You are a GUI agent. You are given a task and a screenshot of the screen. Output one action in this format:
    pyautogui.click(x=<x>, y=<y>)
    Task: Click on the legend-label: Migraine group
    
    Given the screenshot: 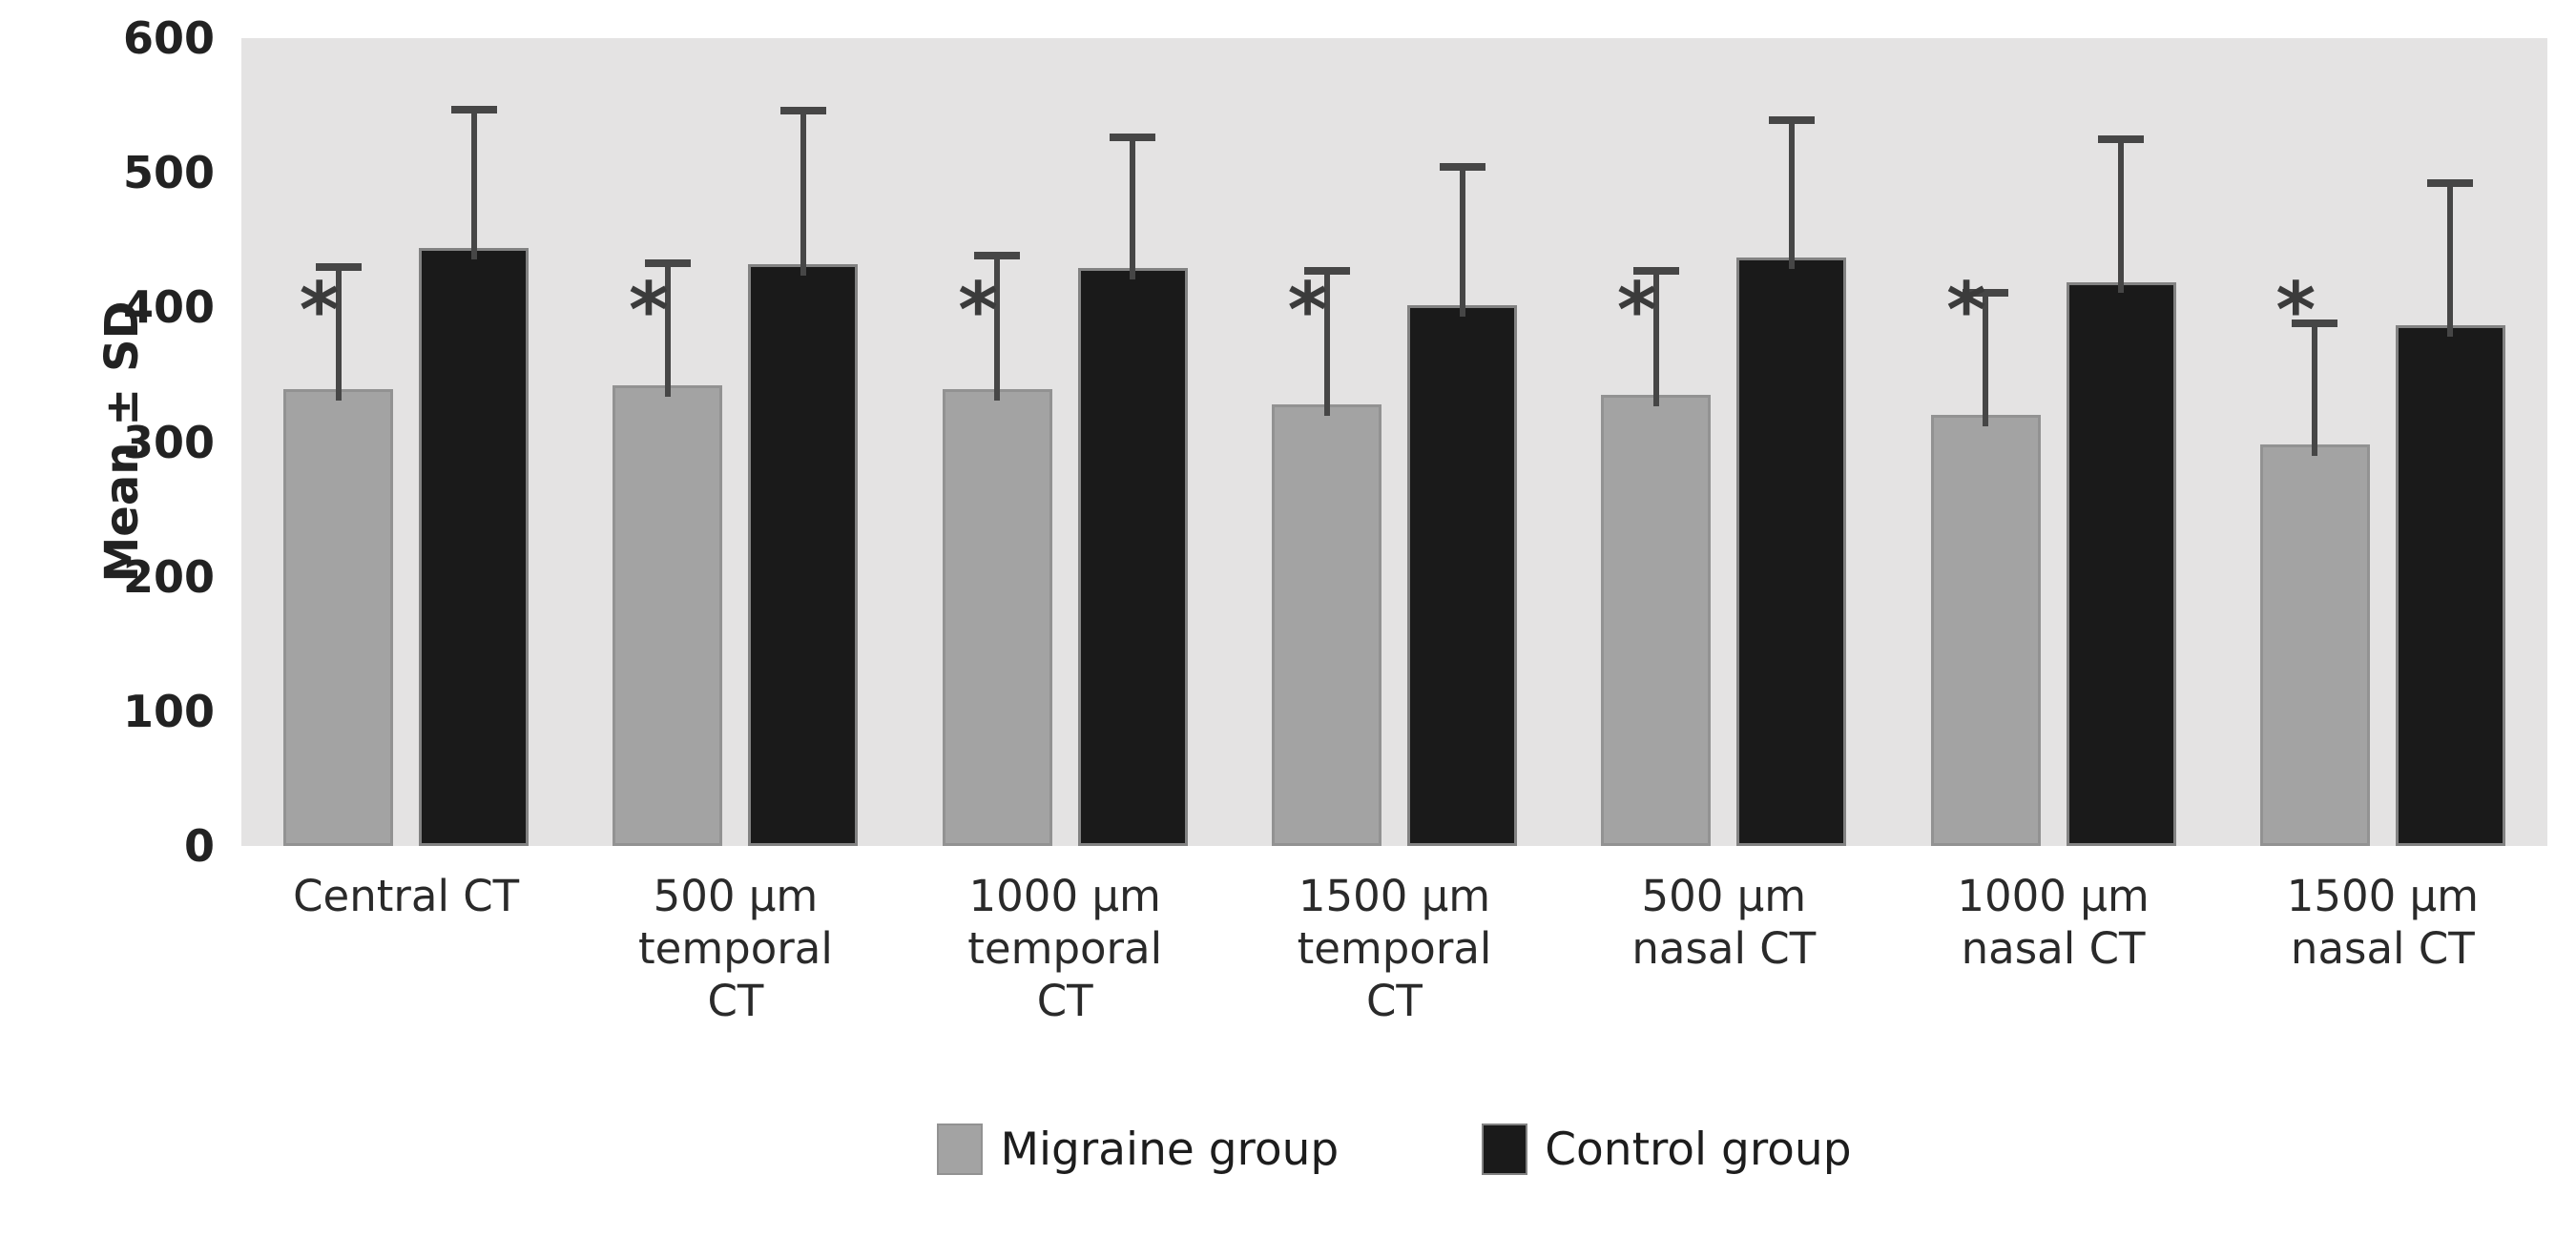 What is the action you would take?
    pyautogui.click(x=1170, y=1149)
    